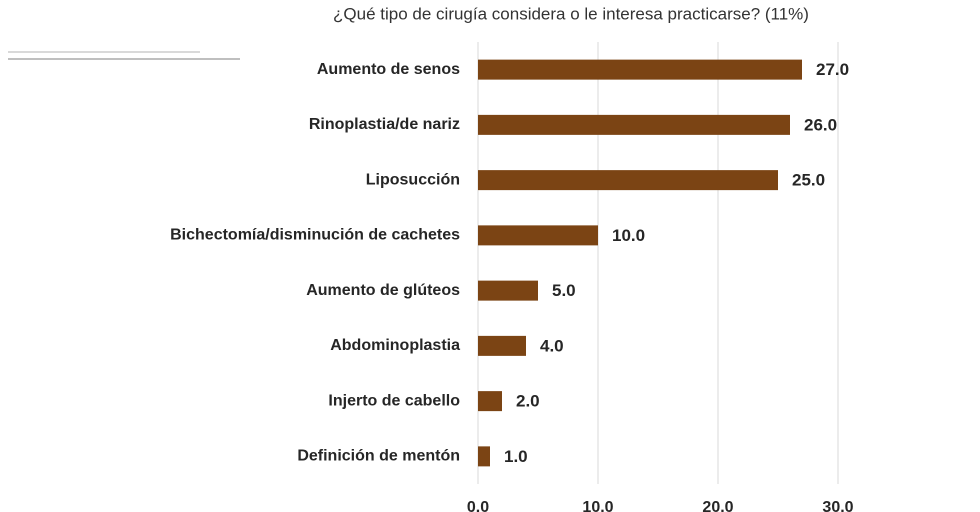  I want to click on data-label: 1.0, so click(516, 456).